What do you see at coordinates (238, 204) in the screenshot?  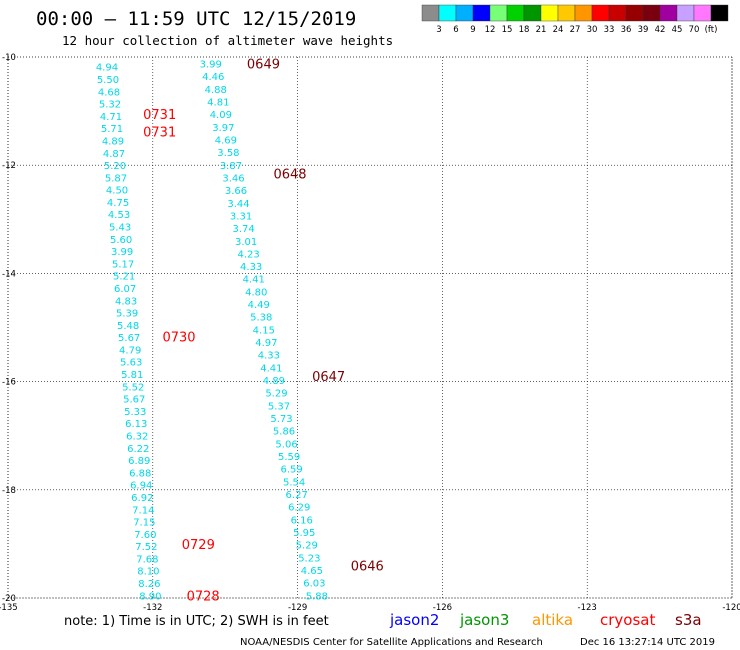 I see `swh-value-label: 3.44` at bounding box center [238, 204].